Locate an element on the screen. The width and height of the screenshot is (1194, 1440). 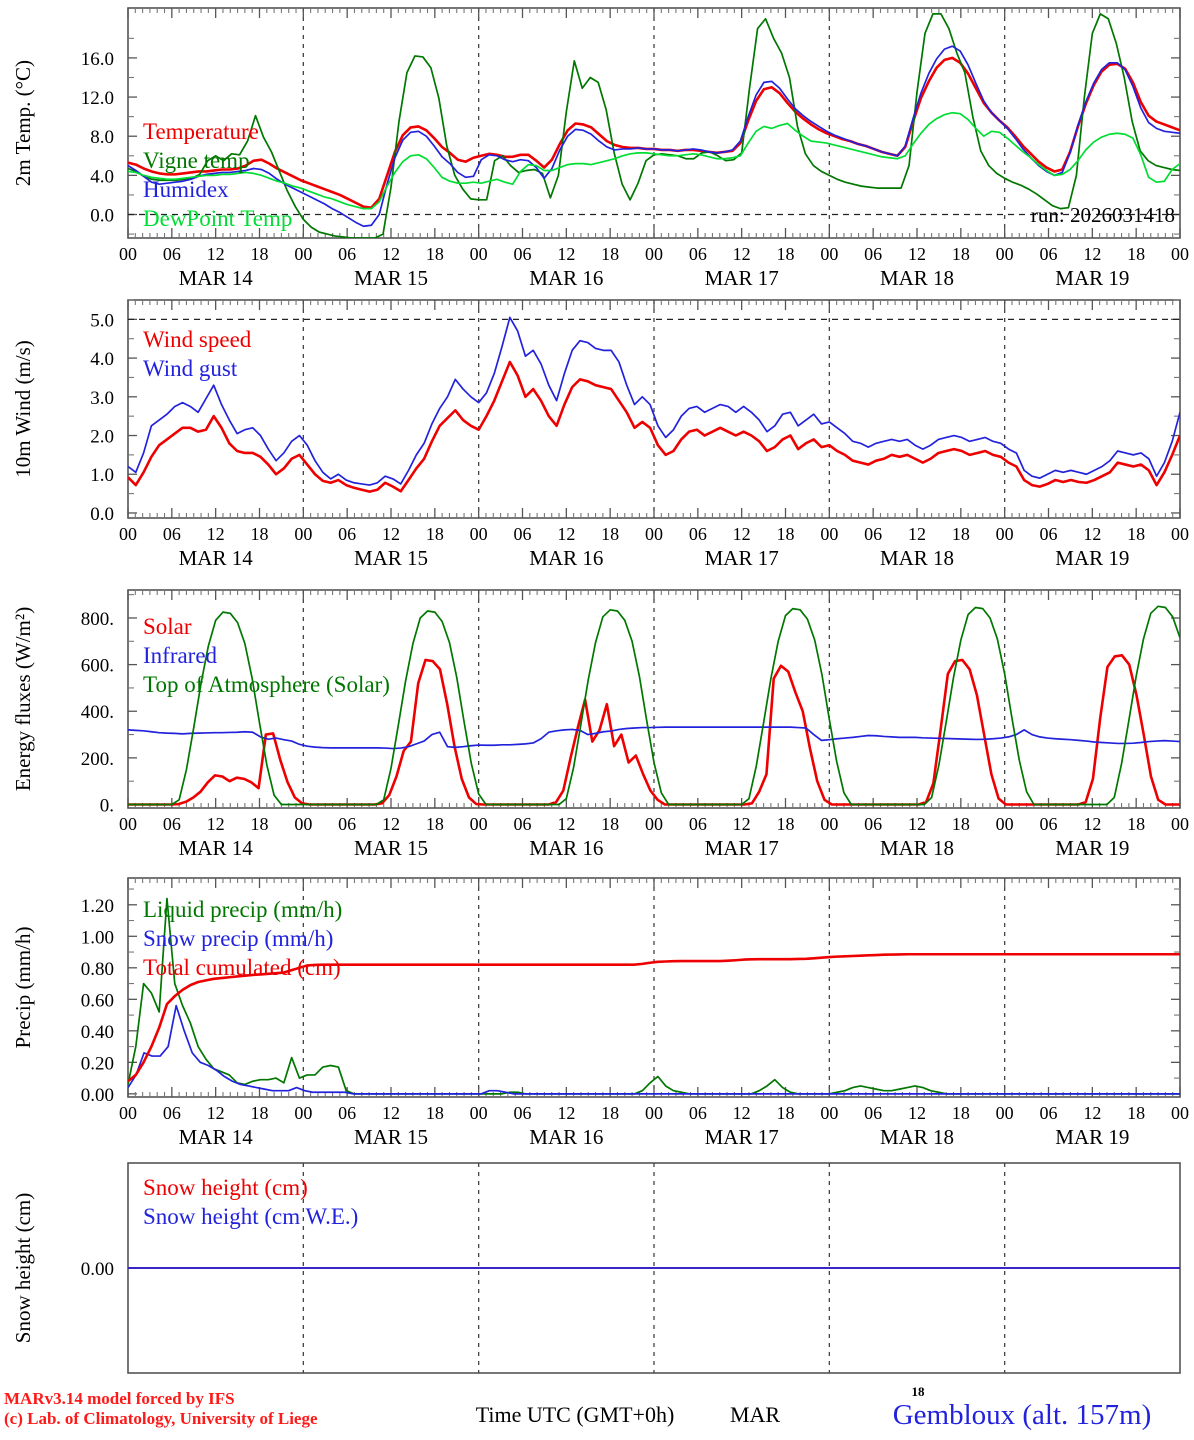
y-axis-title-energy_fluxes: Energy fluxes (W/m²) is located at coordinates (23, 699).